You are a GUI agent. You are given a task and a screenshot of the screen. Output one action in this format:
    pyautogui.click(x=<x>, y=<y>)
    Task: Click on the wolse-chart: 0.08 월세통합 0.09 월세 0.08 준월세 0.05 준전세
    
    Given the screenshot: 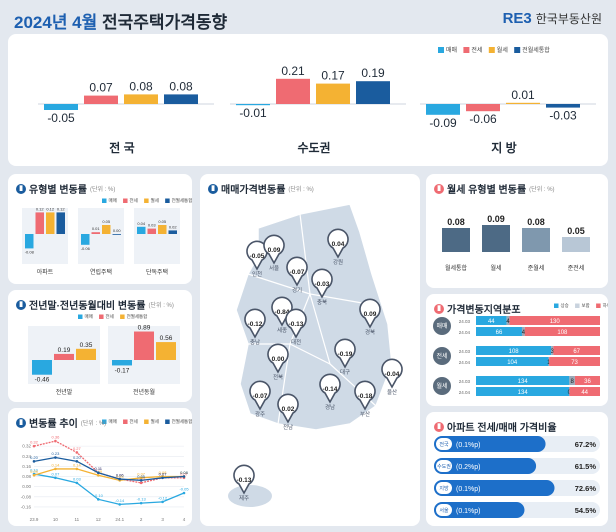 What is the action you would take?
    pyautogui.click(x=516, y=243)
    